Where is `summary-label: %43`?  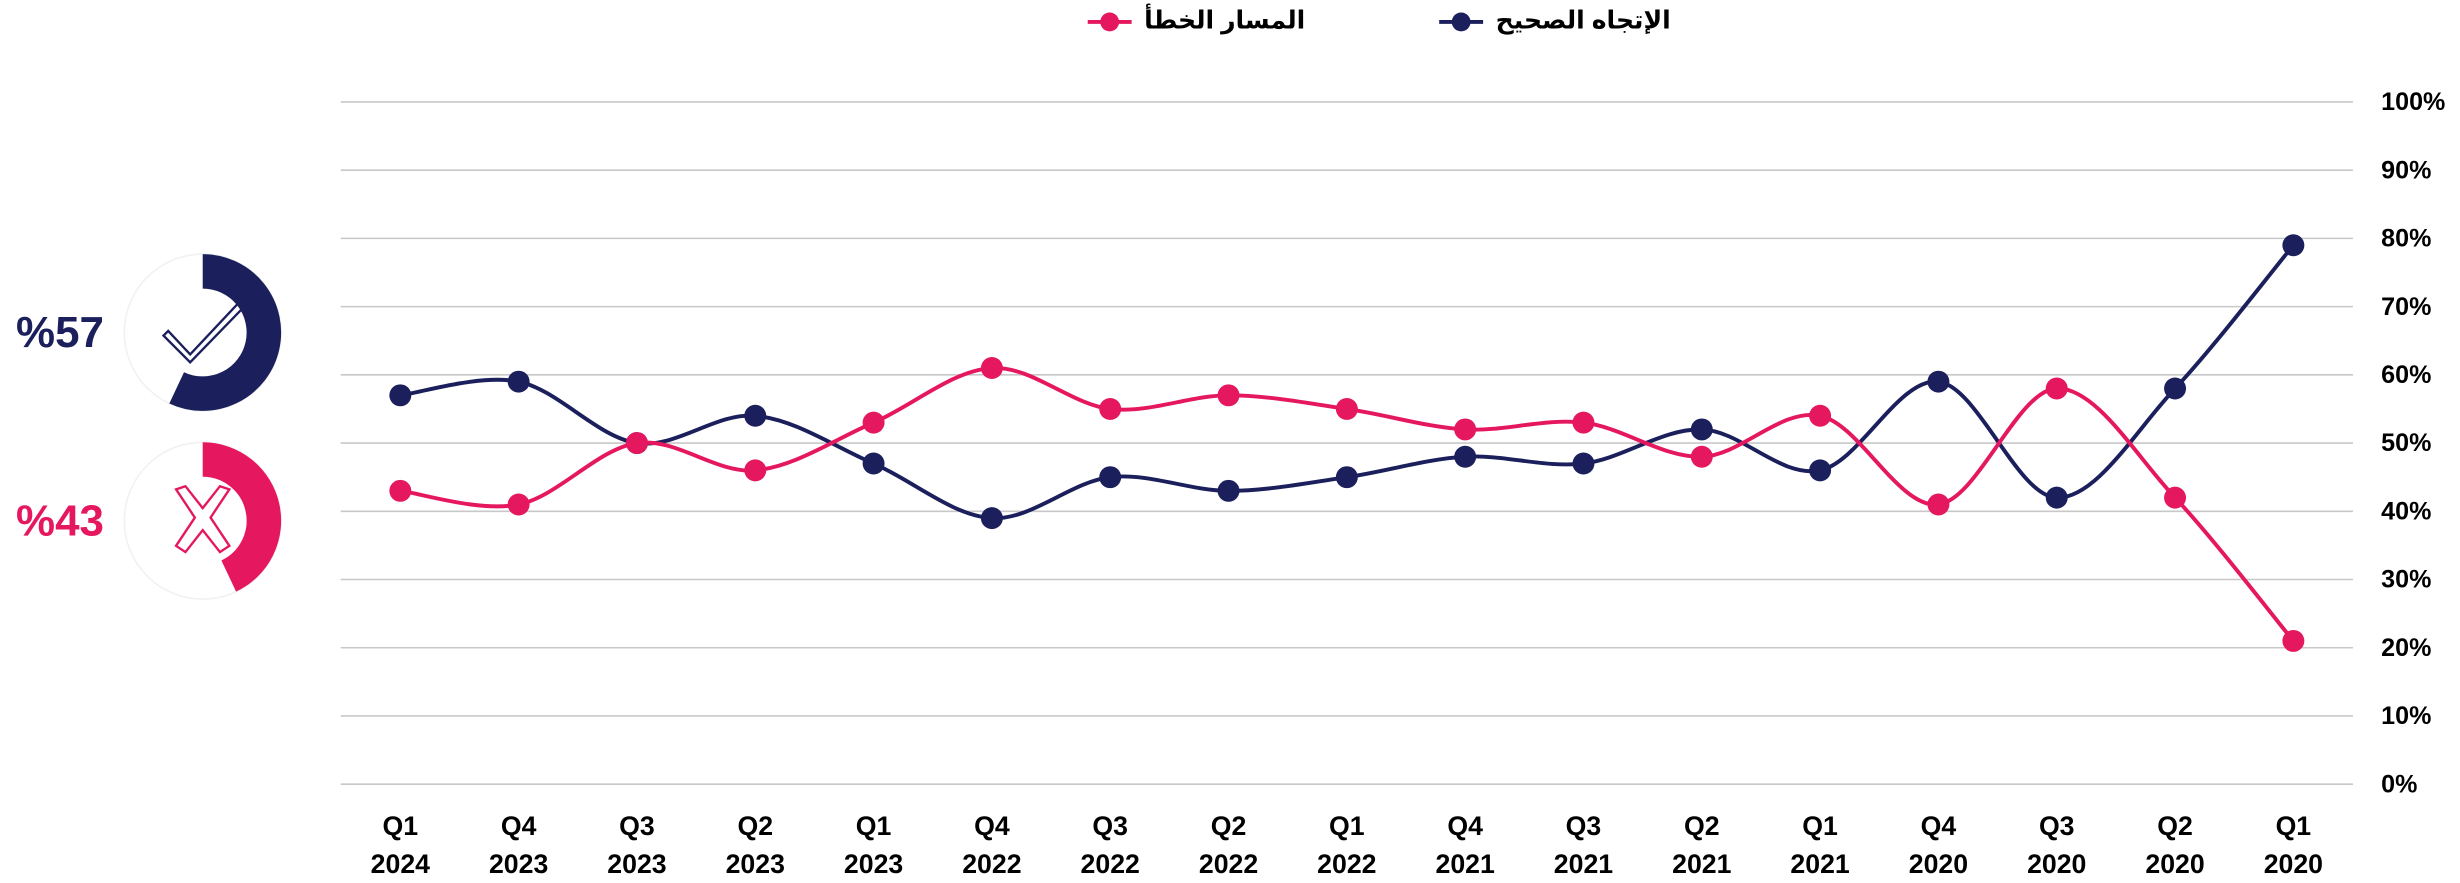
summary-label: %43 is located at coordinates (60, 520).